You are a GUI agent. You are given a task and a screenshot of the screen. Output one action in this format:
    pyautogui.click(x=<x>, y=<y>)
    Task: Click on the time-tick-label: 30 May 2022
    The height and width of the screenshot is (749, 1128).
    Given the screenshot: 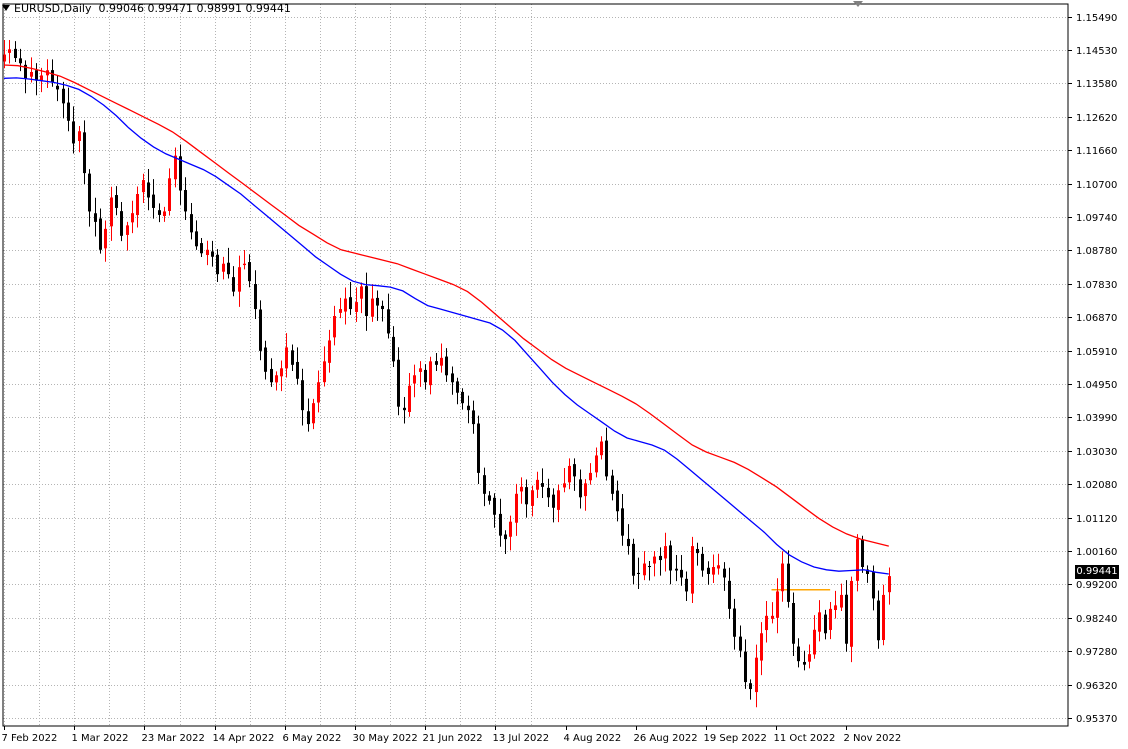 What is the action you would take?
    pyautogui.click(x=385, y=738)
    